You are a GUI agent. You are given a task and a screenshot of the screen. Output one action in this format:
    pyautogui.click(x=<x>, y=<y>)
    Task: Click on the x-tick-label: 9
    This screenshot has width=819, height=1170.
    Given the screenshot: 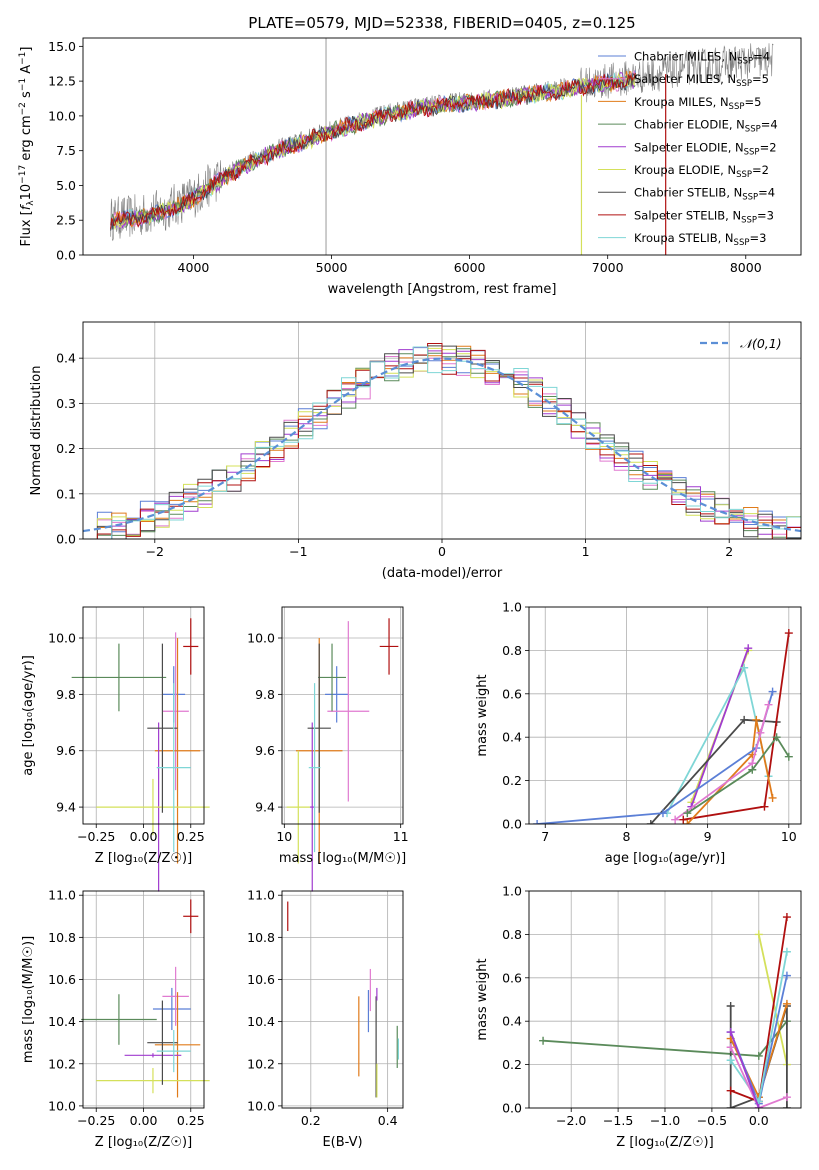 What is the action you would take?
    pyautogui.click(x=708, y=836)
    